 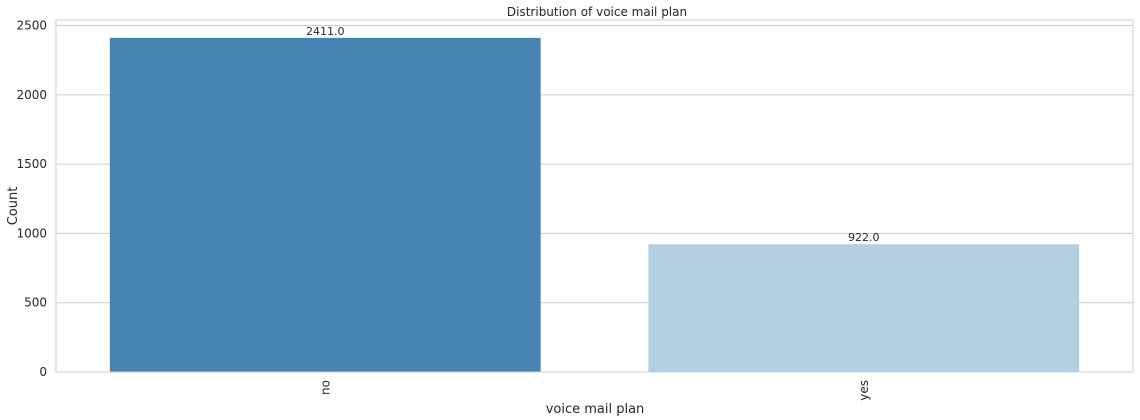 I want to click on bar-yes, so click(x=864, y=308).